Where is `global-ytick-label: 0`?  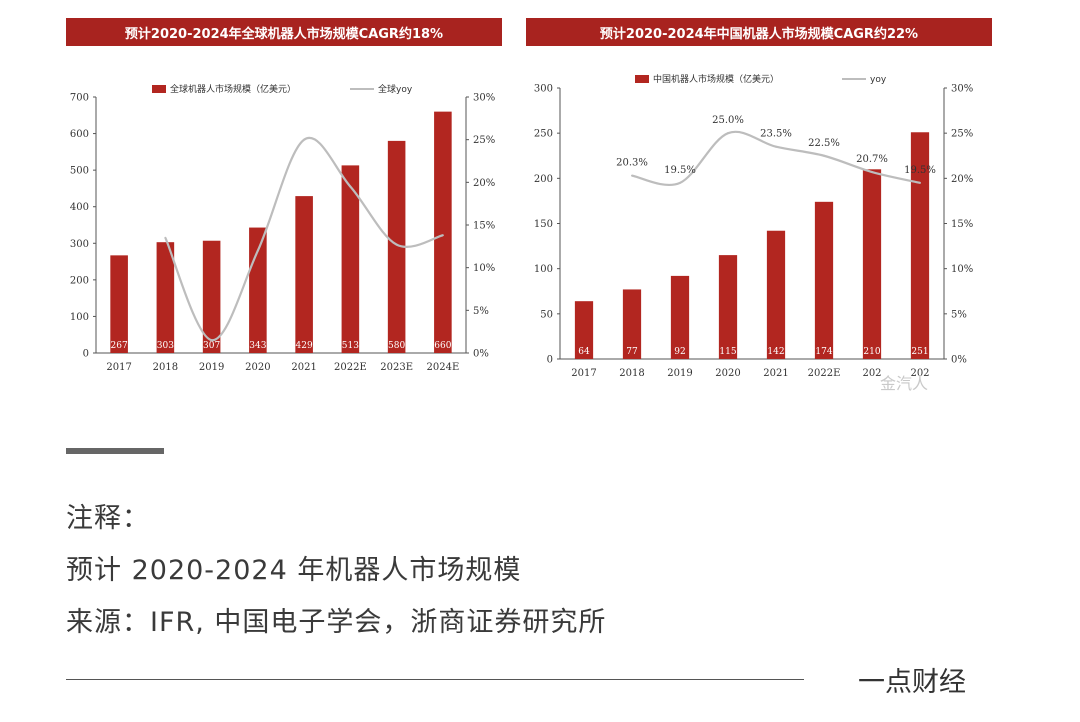 global-ytick-label: 0 is located at coordinates (86, 354).